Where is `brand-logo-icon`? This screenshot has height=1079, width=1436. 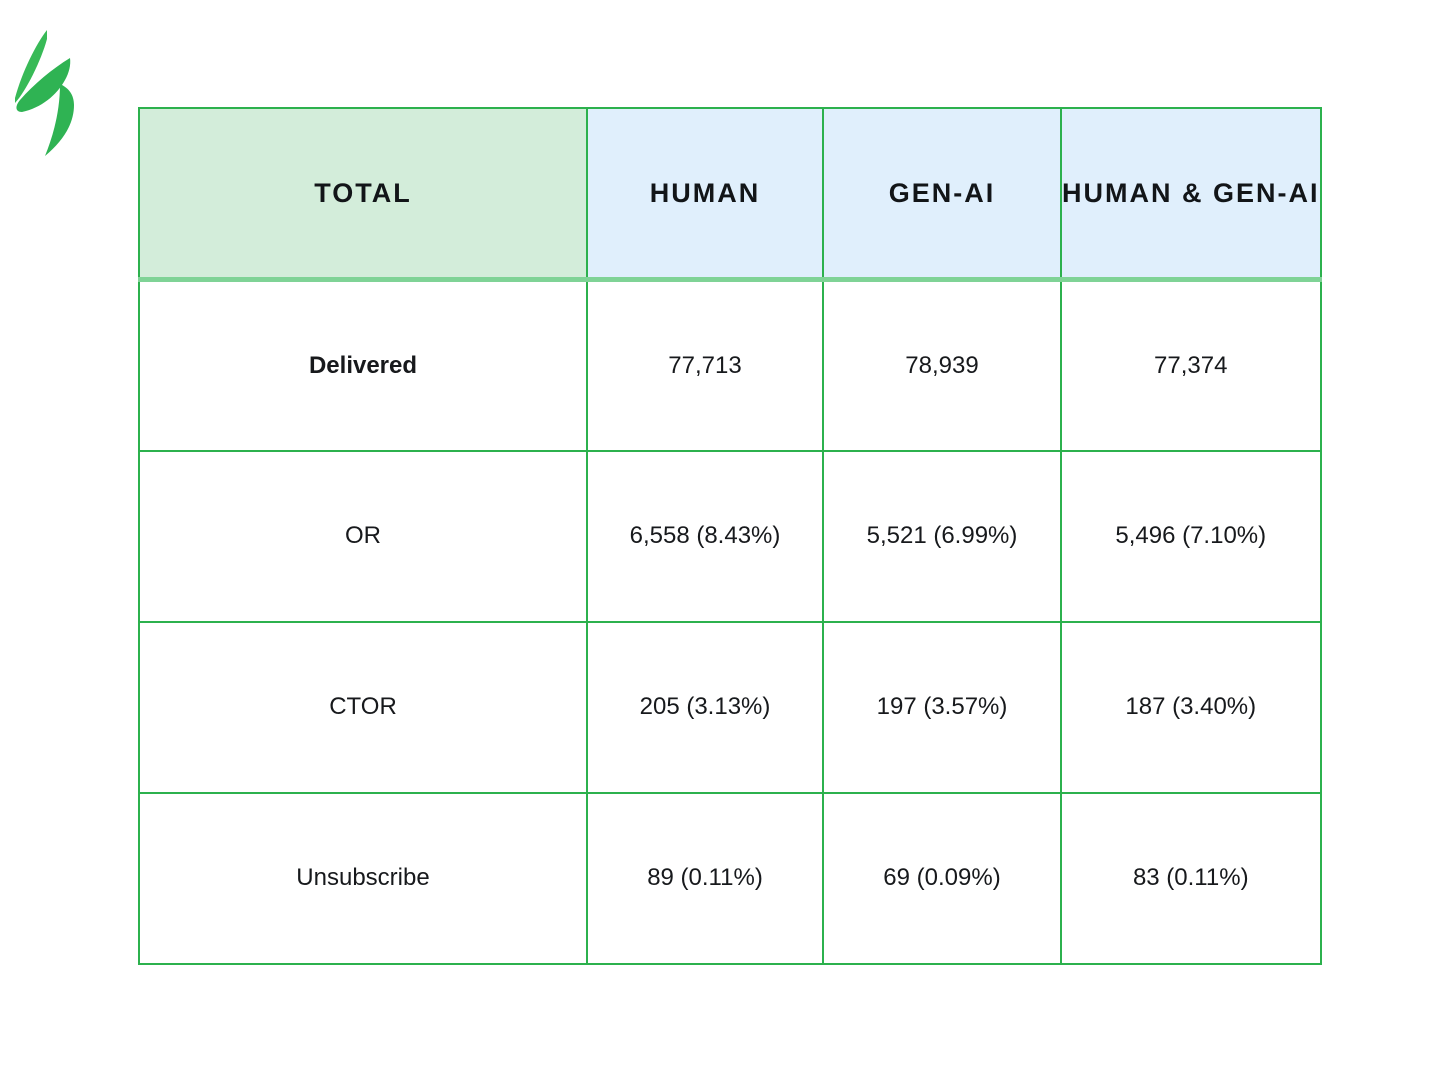 brand-logo-icon is located at coordinates (44, 93).